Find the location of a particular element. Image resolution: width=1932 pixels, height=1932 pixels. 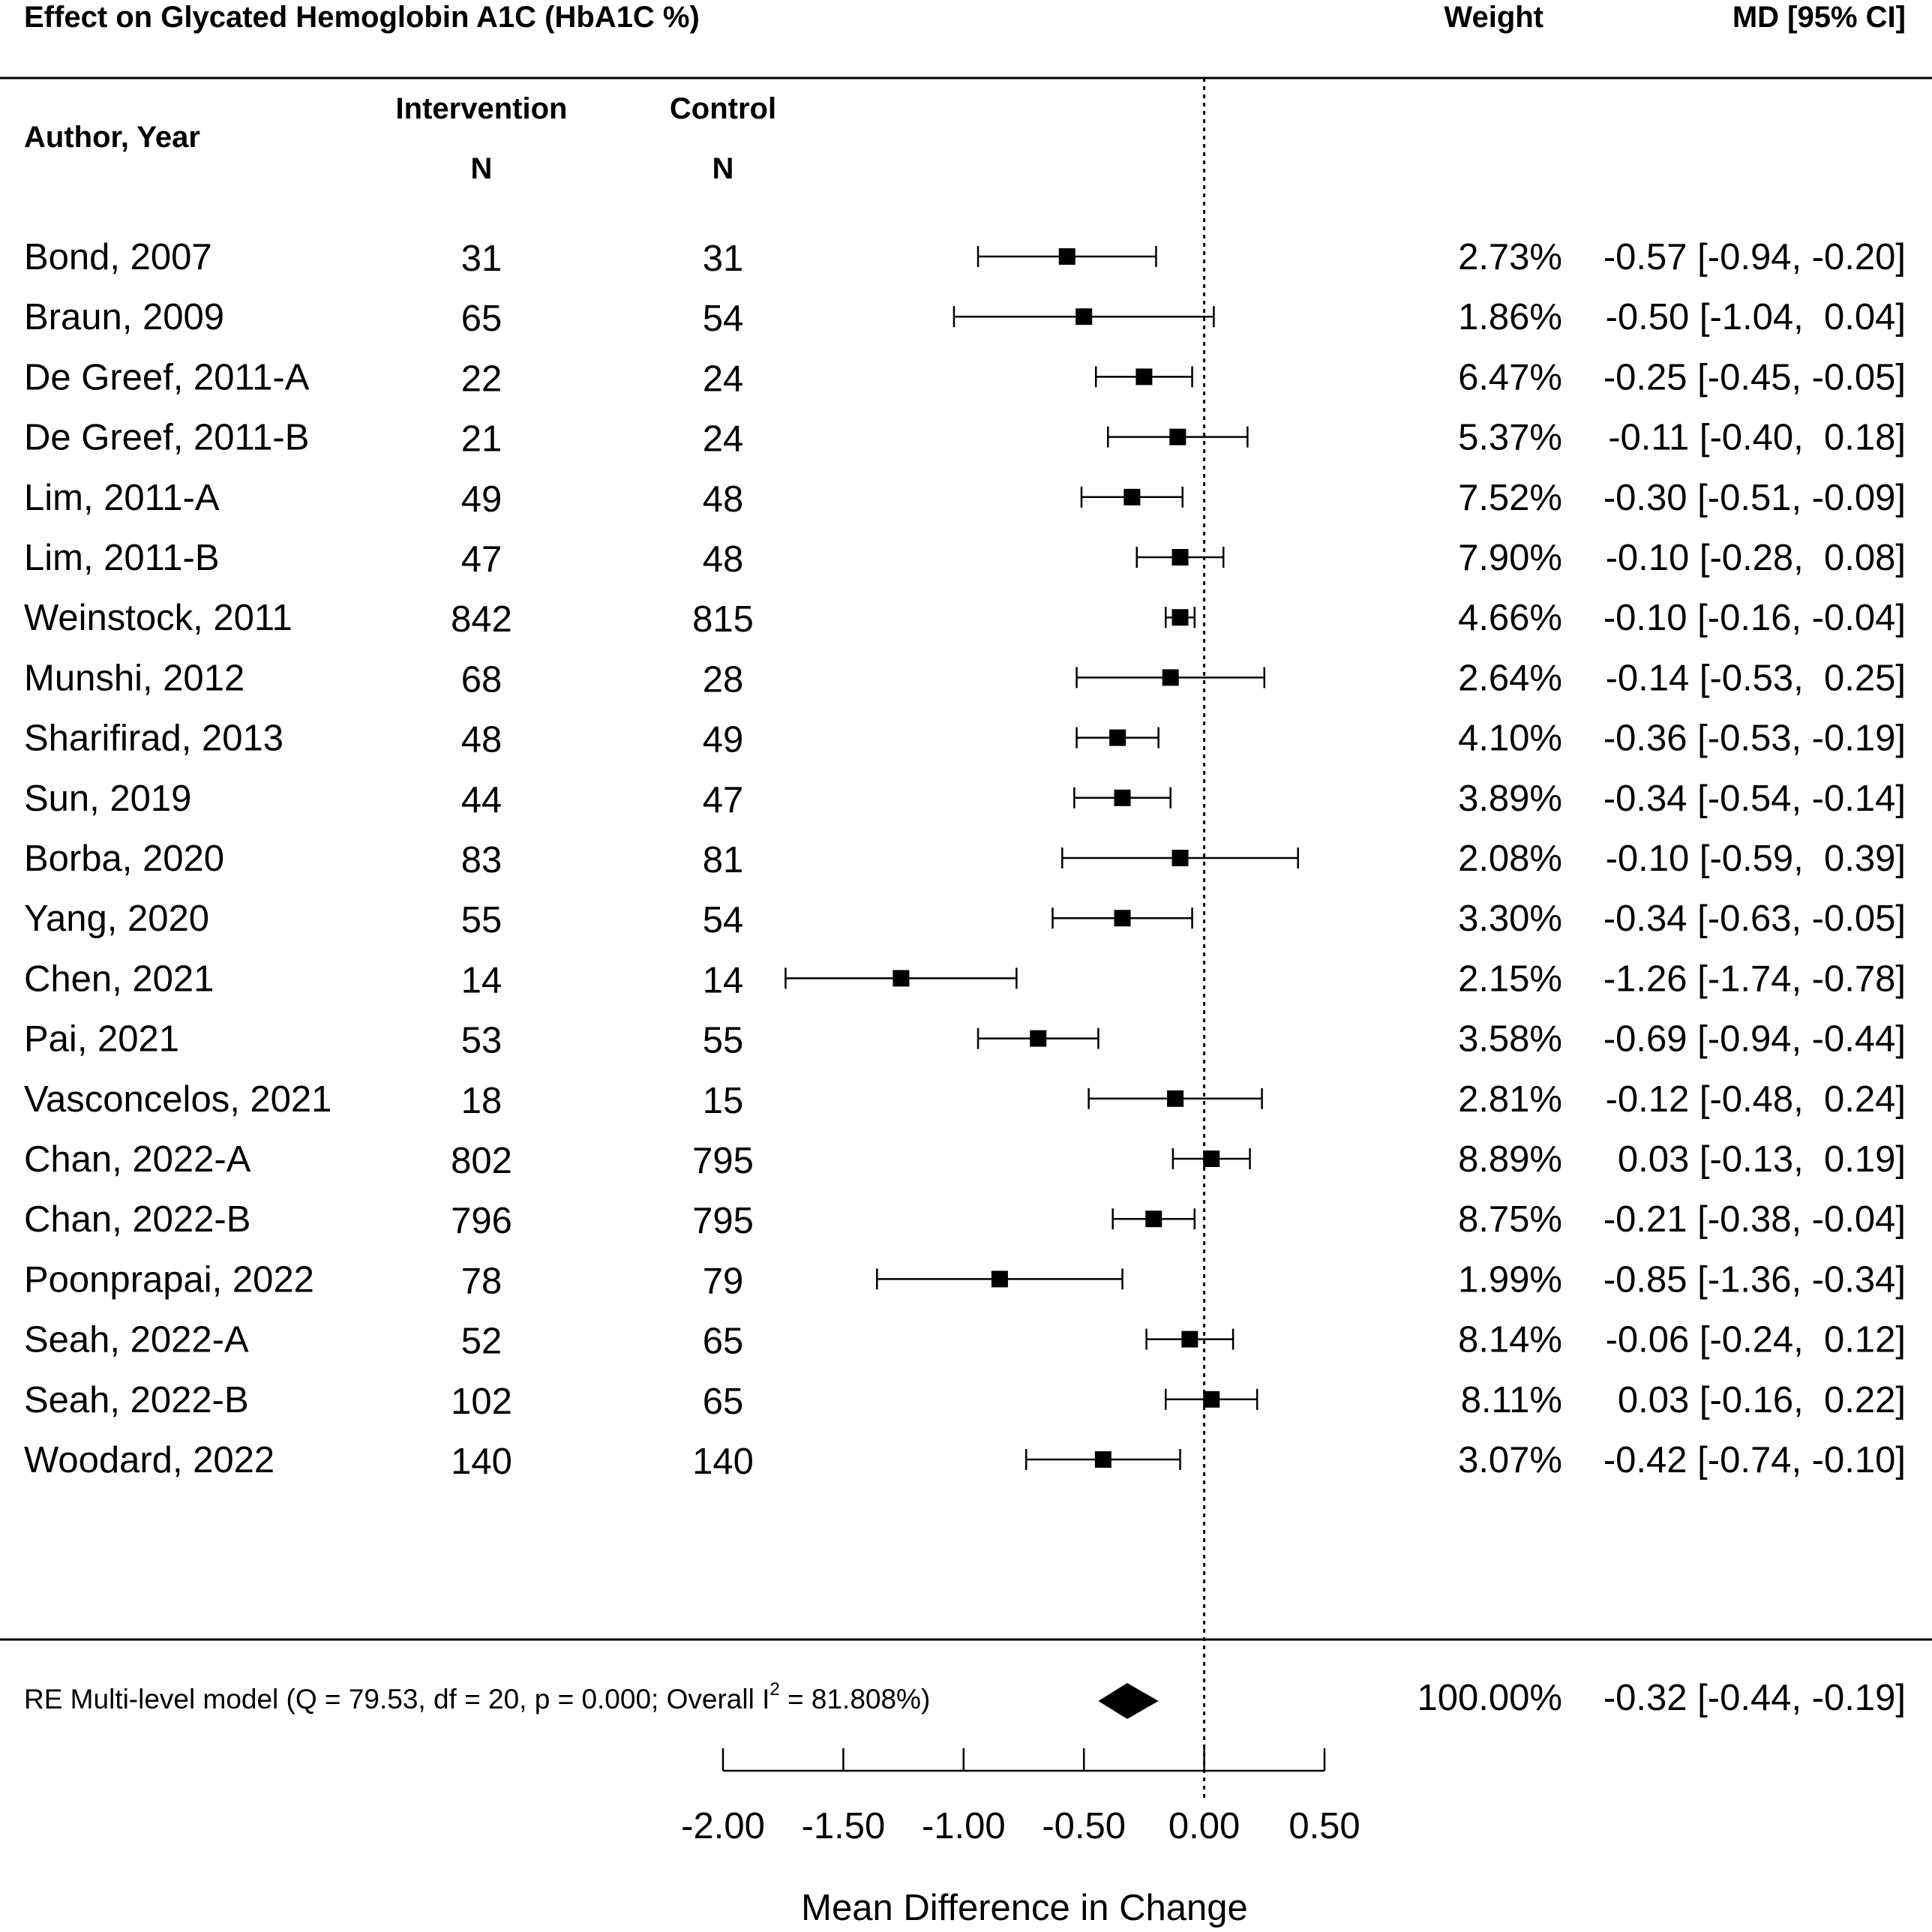

intervention-n: 44 is located at coordinates (481, 800).